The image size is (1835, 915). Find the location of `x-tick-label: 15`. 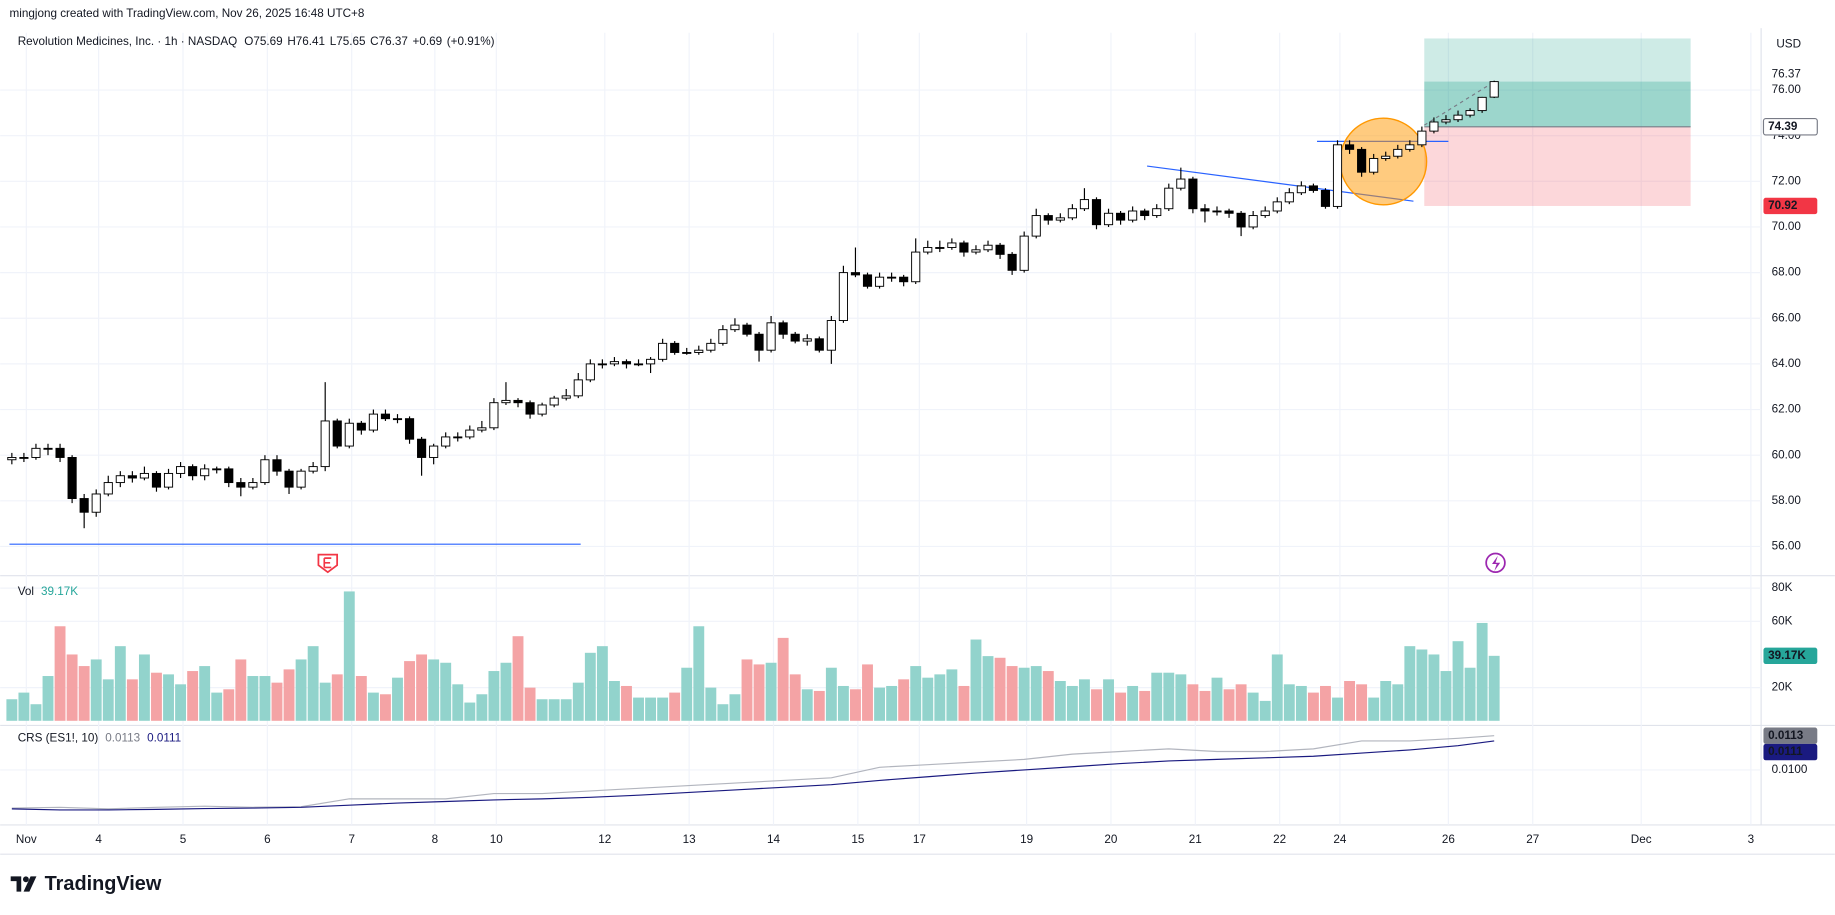

x-tick-label: 15 is located at coordinates (858, 839).